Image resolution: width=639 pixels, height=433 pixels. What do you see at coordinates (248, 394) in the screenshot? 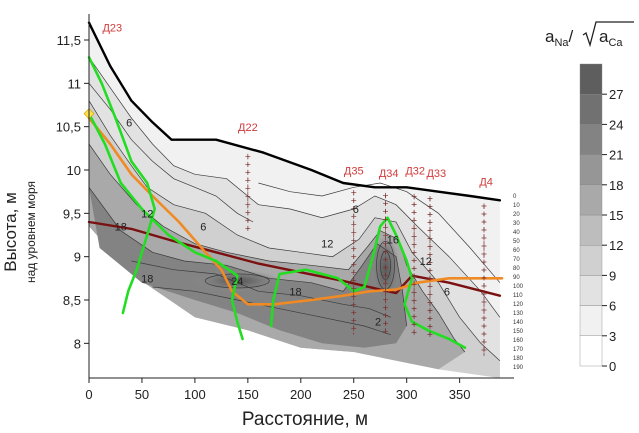
I see `x-tick-label: 150` at bounding box center [248, 394].